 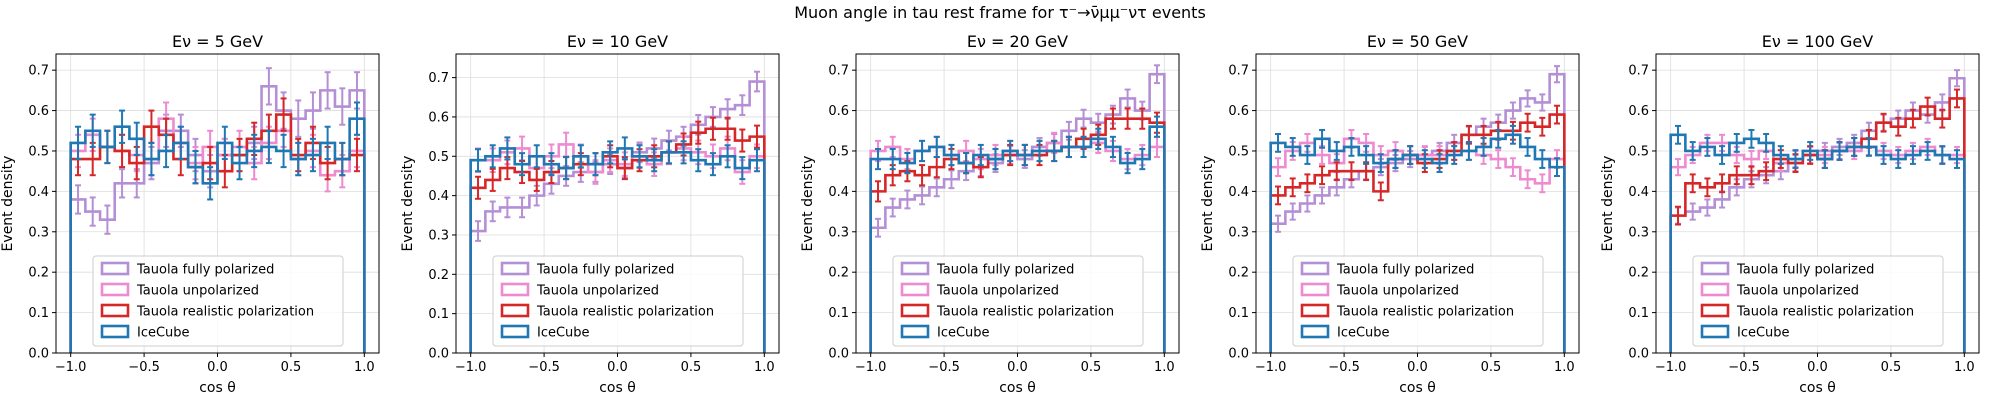 I want to click on y-tick-label: 0.1, so click(x=1238, y=313).